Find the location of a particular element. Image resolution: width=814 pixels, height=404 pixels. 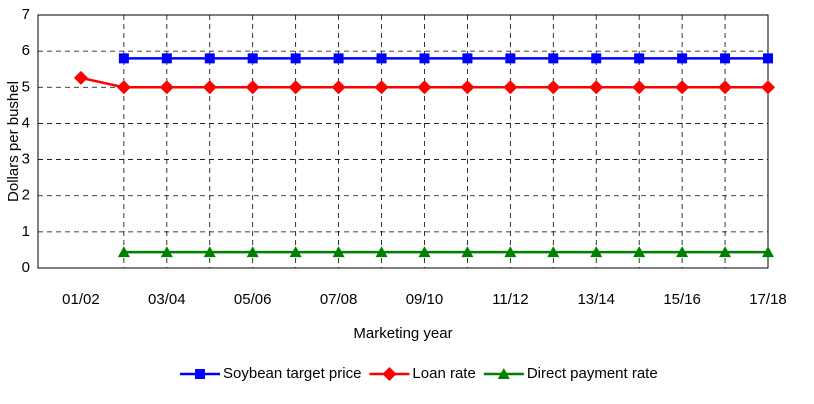

x-tick-label: 17/18 is located at coordinates (768, 299).